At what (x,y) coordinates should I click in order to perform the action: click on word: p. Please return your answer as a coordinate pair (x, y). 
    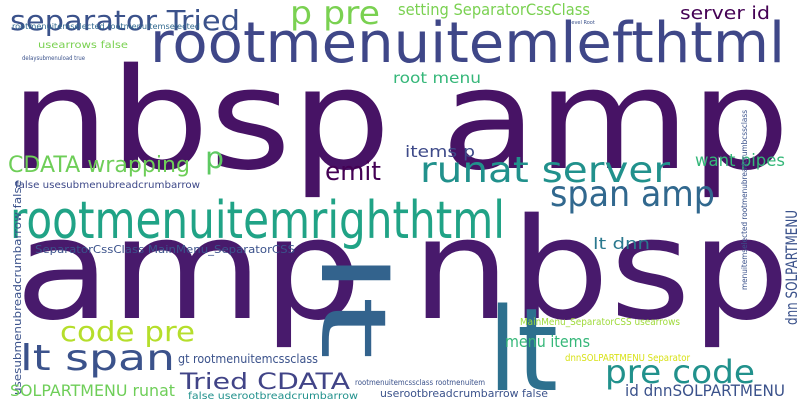
    Looking at the image, I should click on (214, 158).